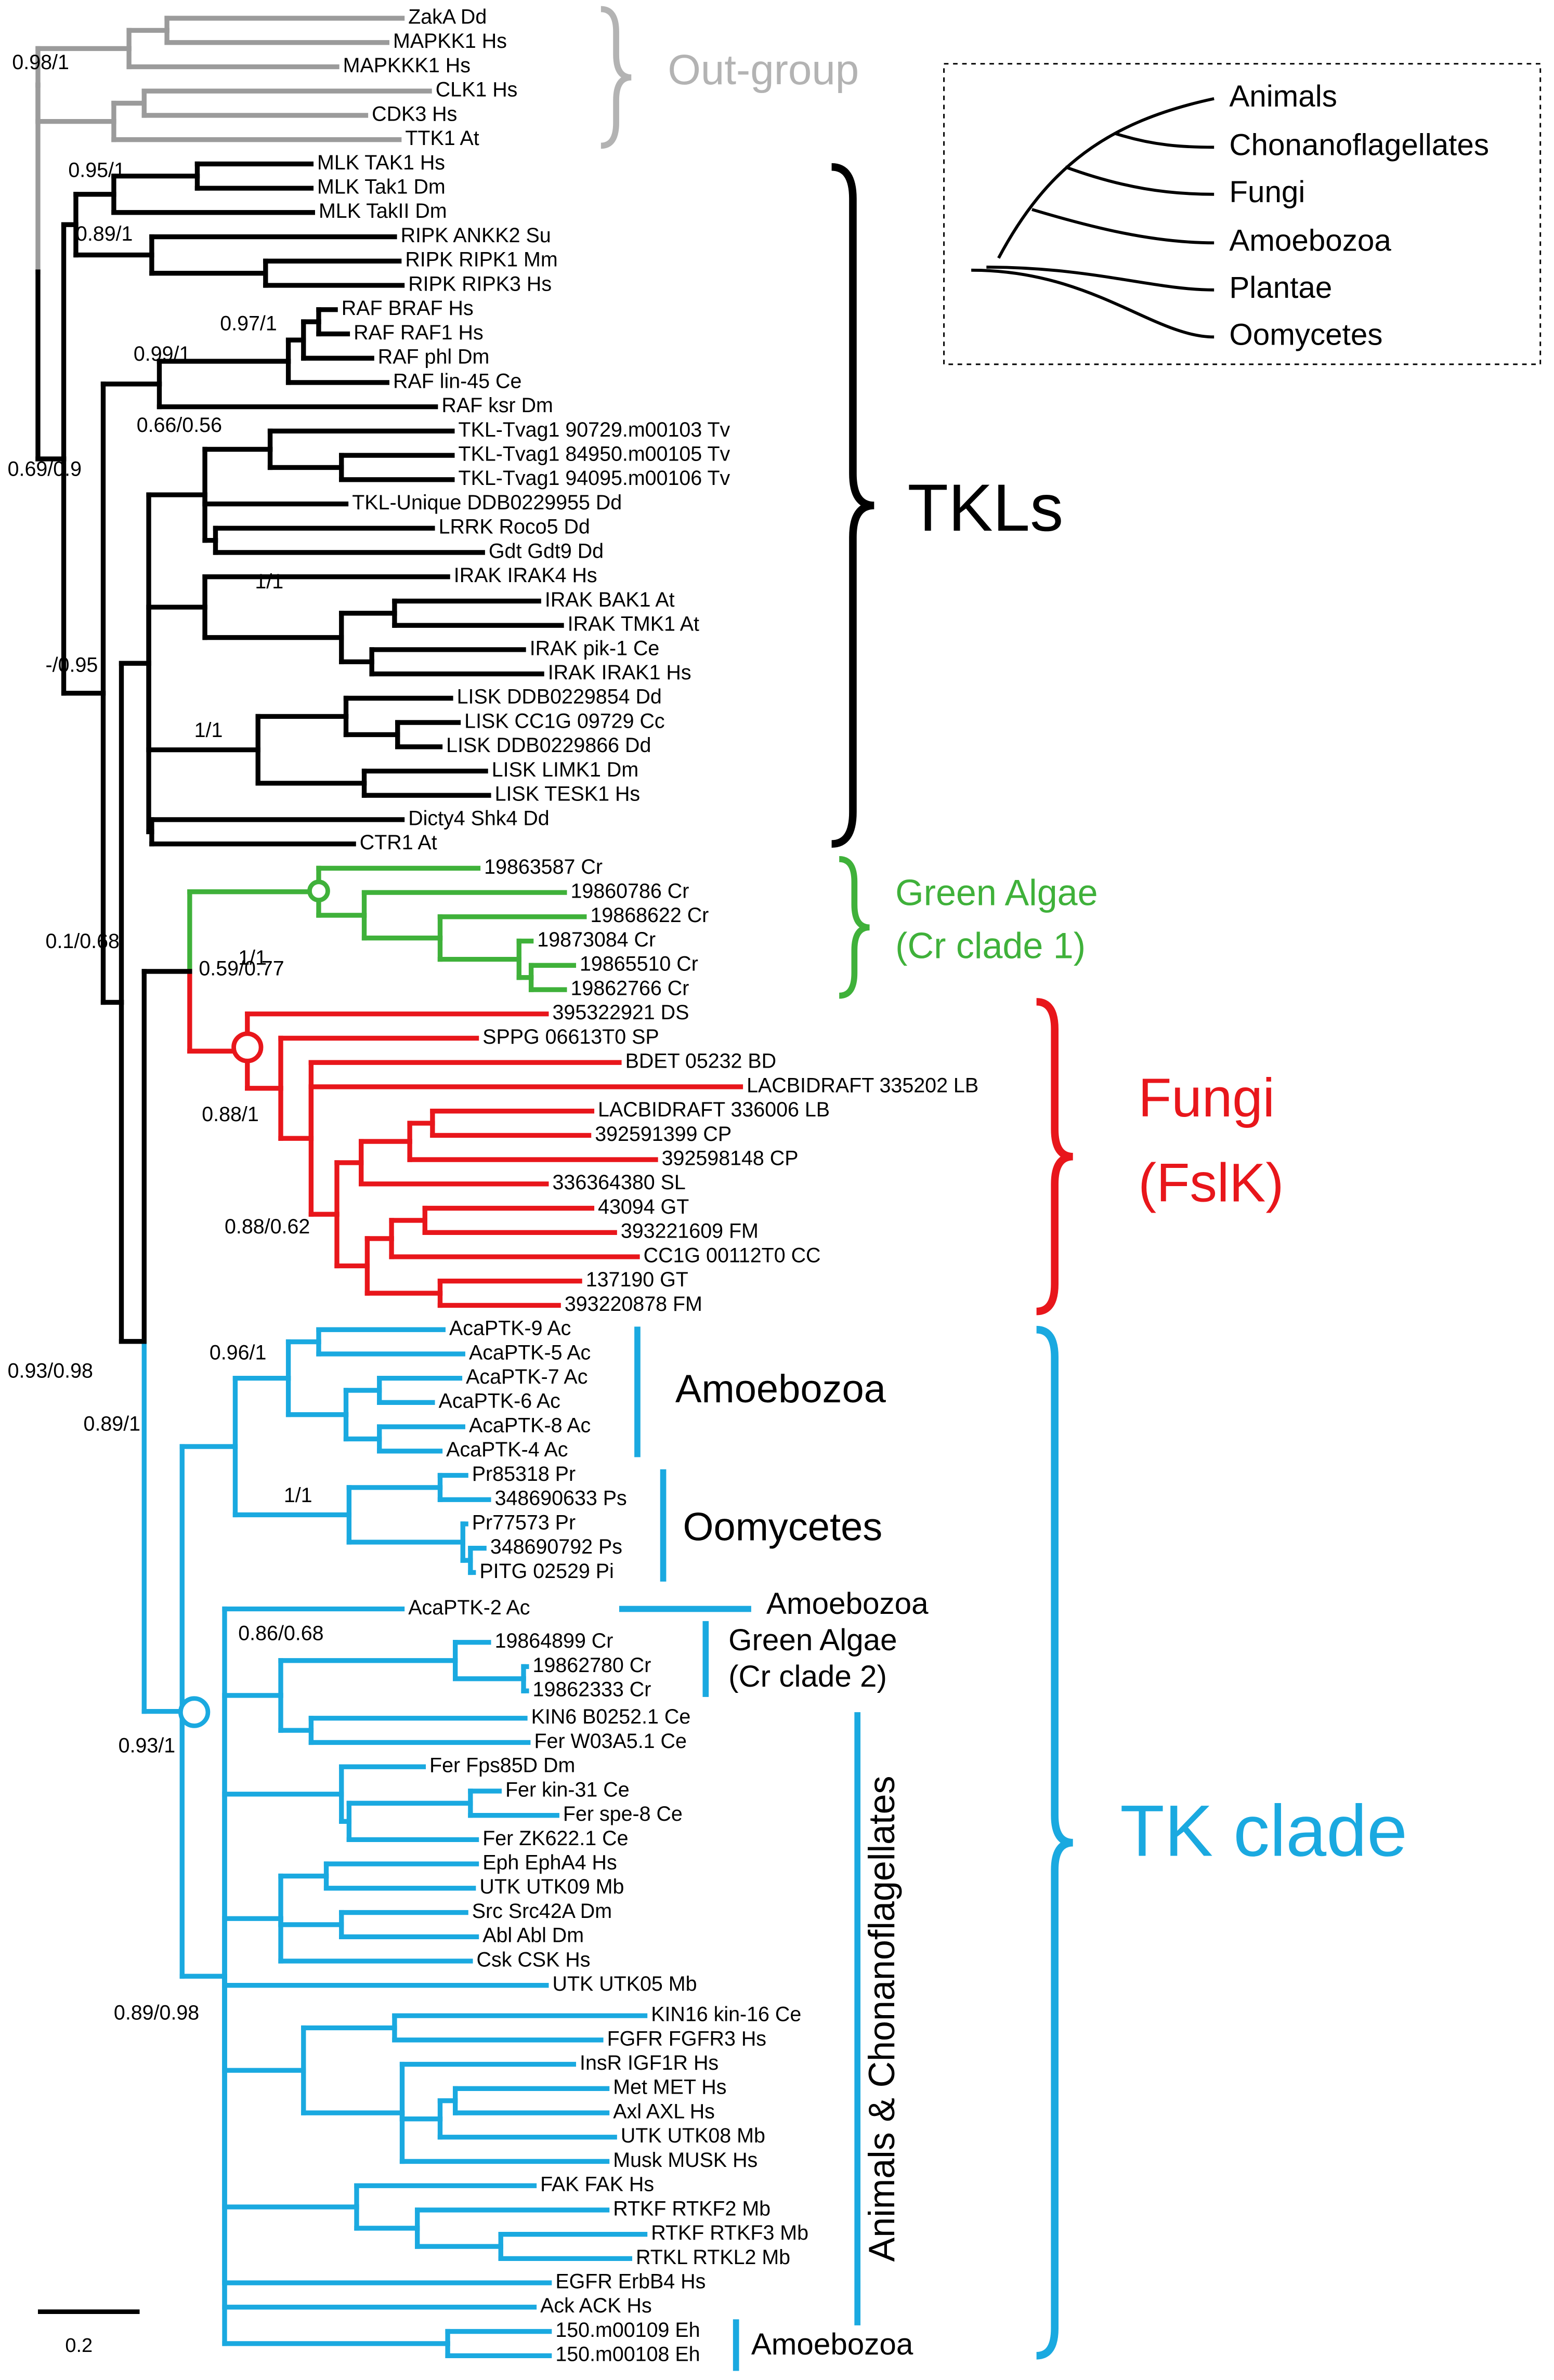 Image resolution: width=1554 pixels, height=2380 pixels. Describe the element at coordinates (692, 2208) in the screenshot. I see `leaf-label: RTKF RTKF2 Mb` at that location.